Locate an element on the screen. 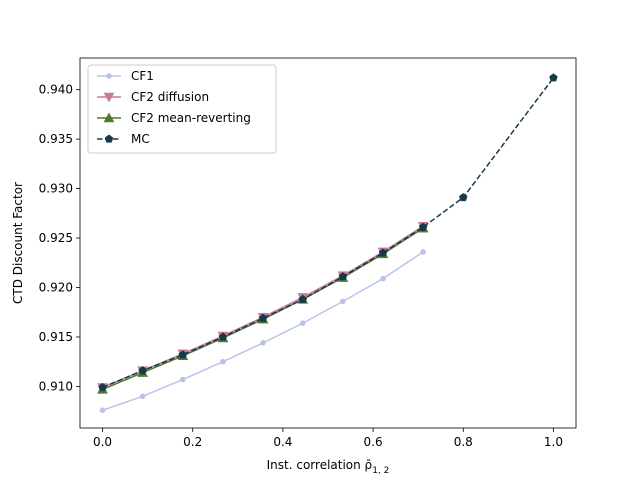  x-tick-label: 0.2 is located at coordinates (192, 442).